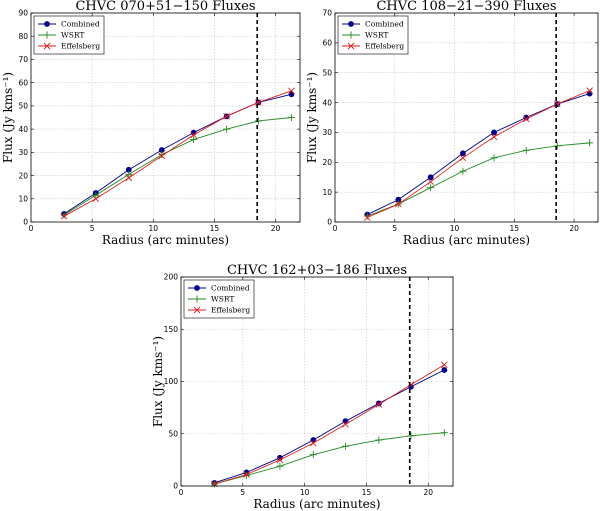  What do you see at coordinates (317, 270) in the screenshot?
I see `chart-title: CHVC 162+03−186 Fluxes` at bounding box center [317, 270].